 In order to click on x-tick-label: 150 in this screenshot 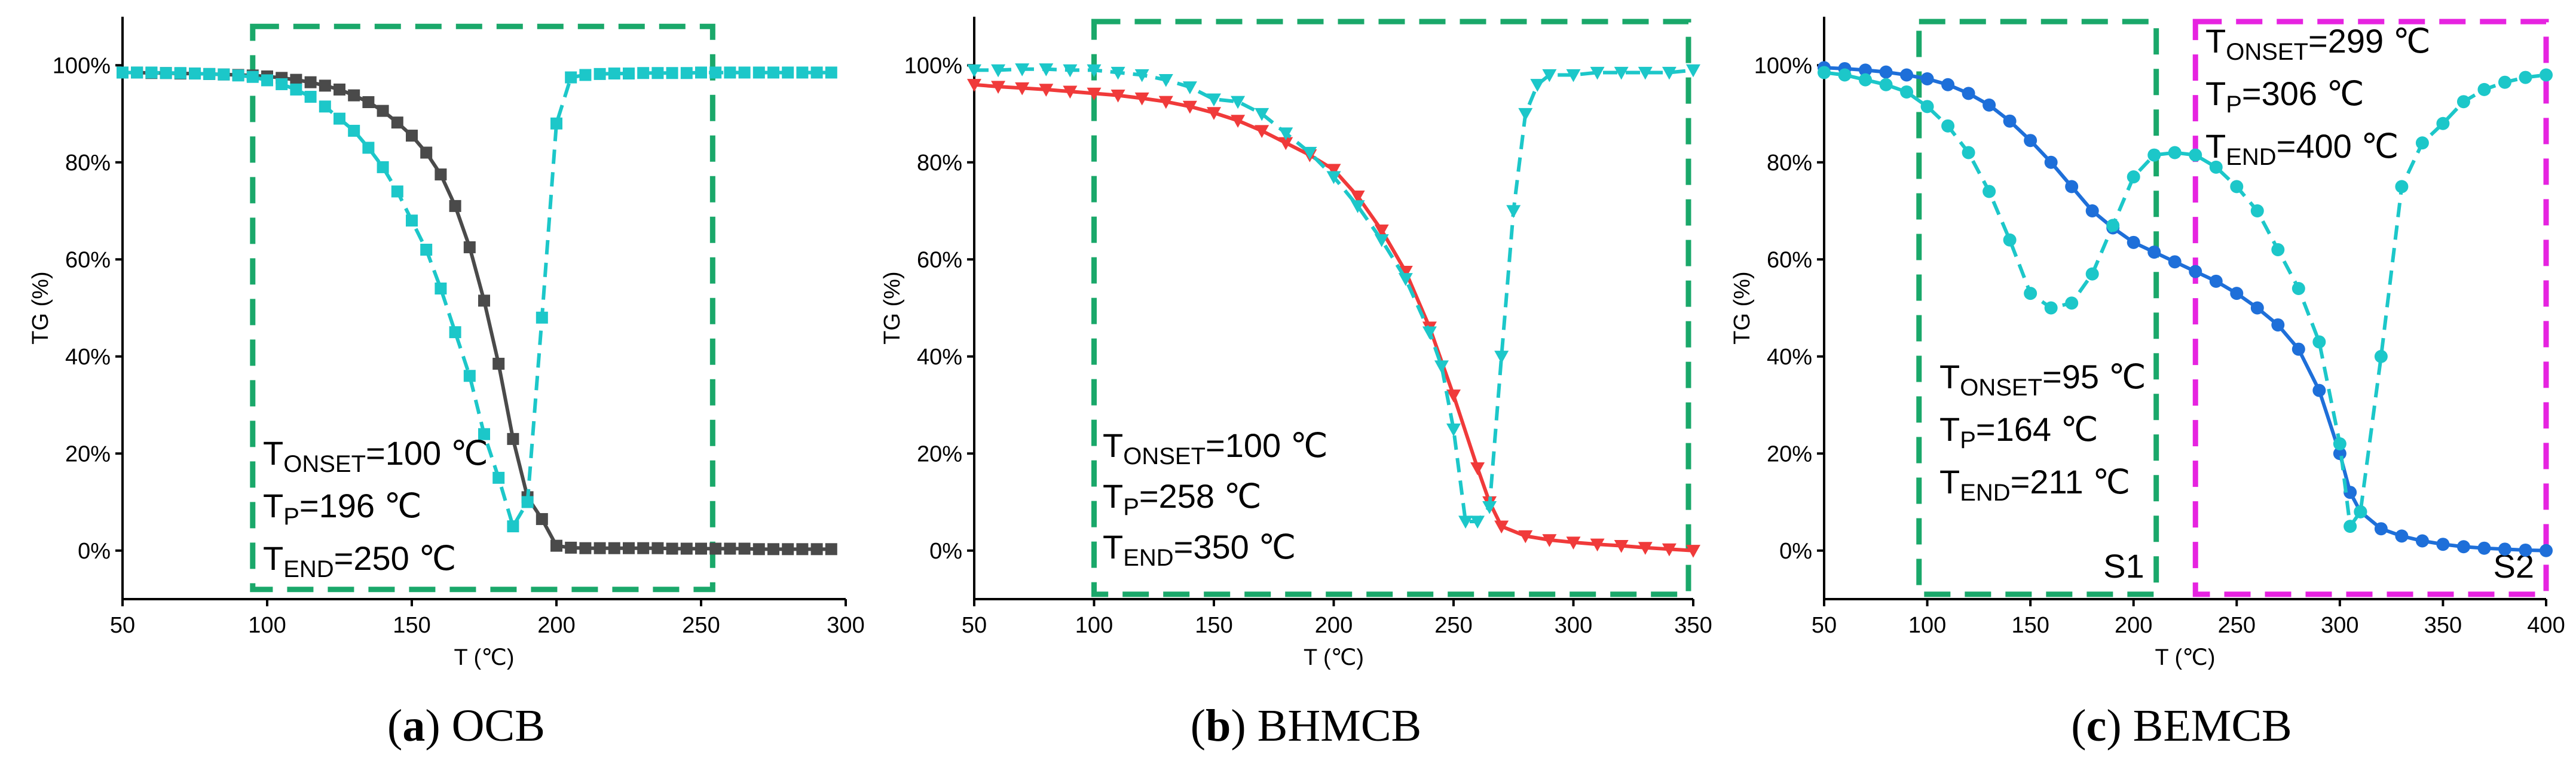, I will do `click(2030, 625)`.